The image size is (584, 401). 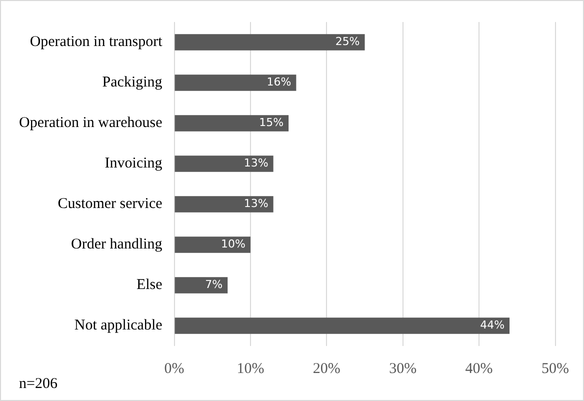 What do you see at coordinates (38, 384) in the screenshot?
I see `text: n=206` at bounding box center [38, 384].